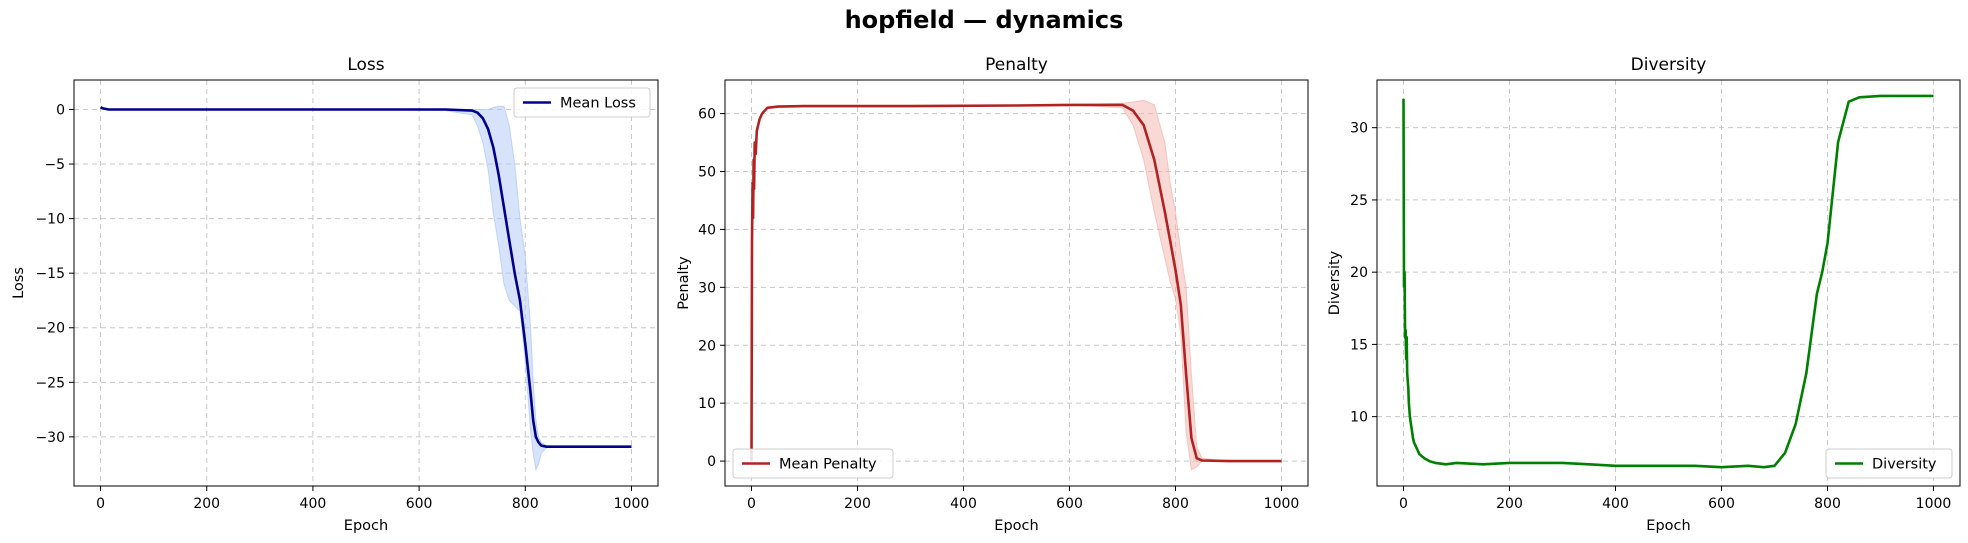 This screenshot has width=1968, height=543. Describe the element at coordinates (1335, 282) in the screenshot. I see `y-axis-label: Diversity` at that location.